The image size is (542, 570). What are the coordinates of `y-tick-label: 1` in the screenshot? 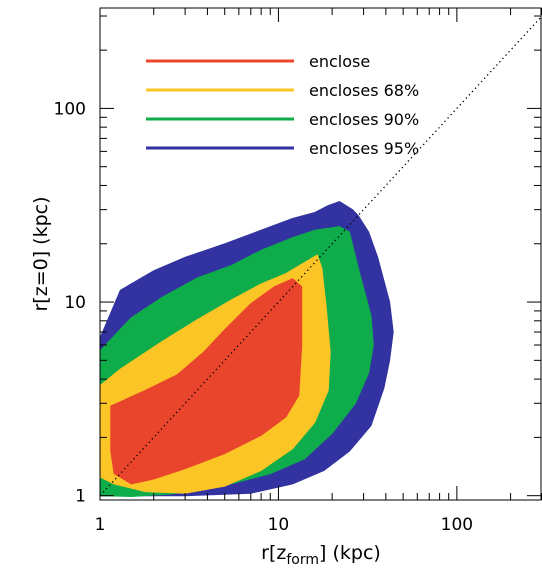 It's located at (80, 497).